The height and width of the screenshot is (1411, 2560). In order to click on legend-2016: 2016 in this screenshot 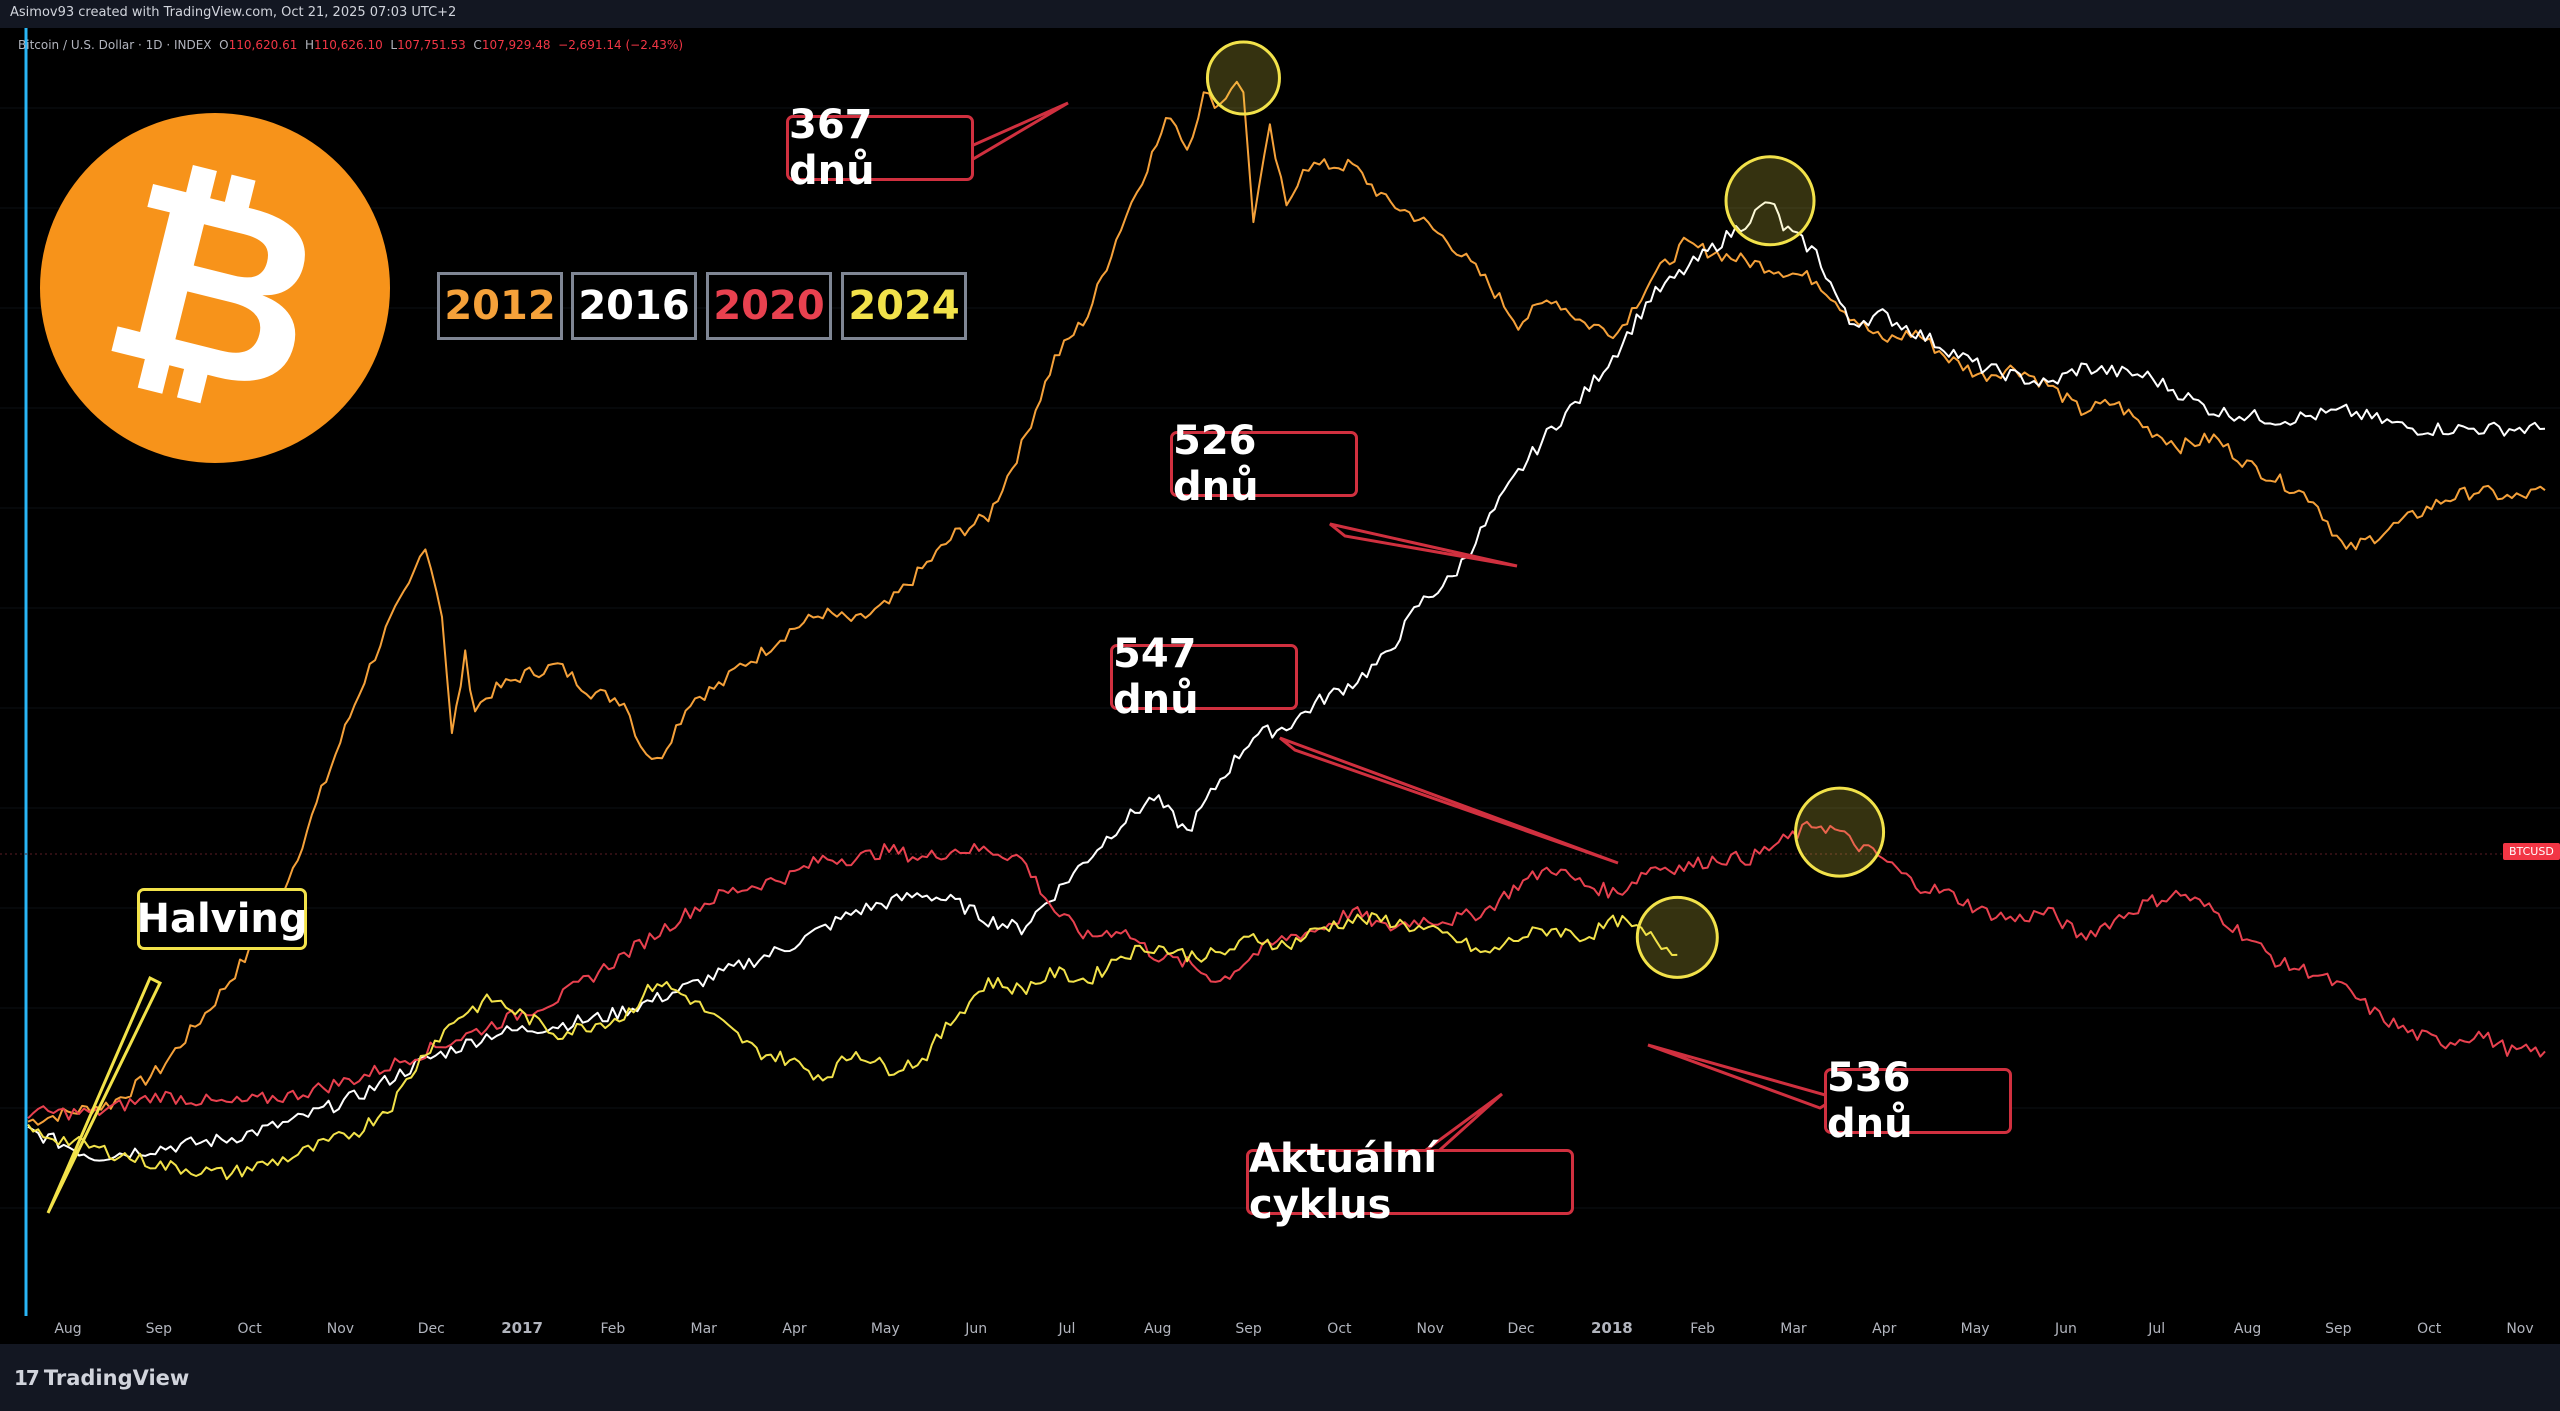, I will do `click(634, 306)`.